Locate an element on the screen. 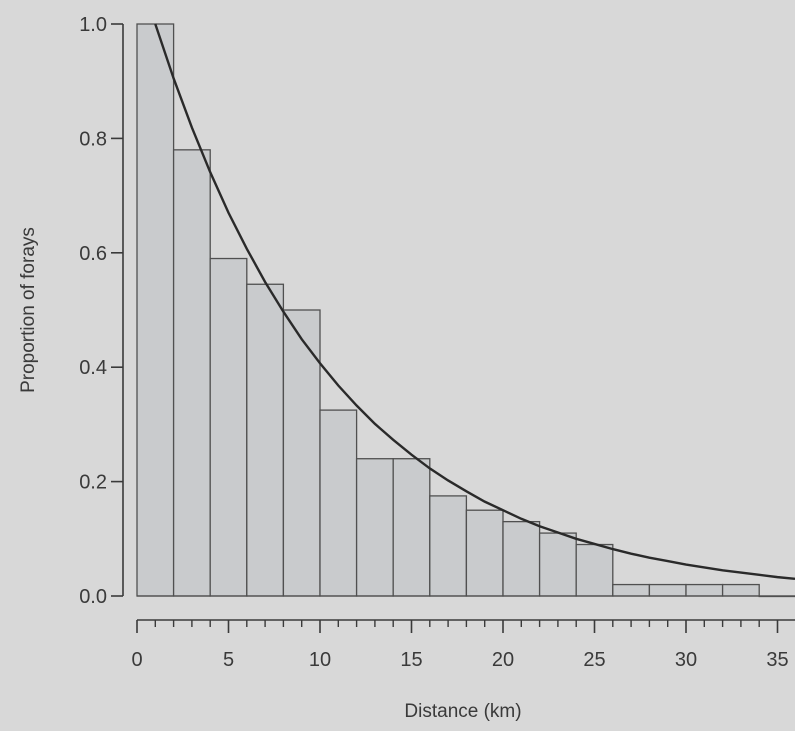  x-tick-label-3: 15 is located at coordinates (411, 660).